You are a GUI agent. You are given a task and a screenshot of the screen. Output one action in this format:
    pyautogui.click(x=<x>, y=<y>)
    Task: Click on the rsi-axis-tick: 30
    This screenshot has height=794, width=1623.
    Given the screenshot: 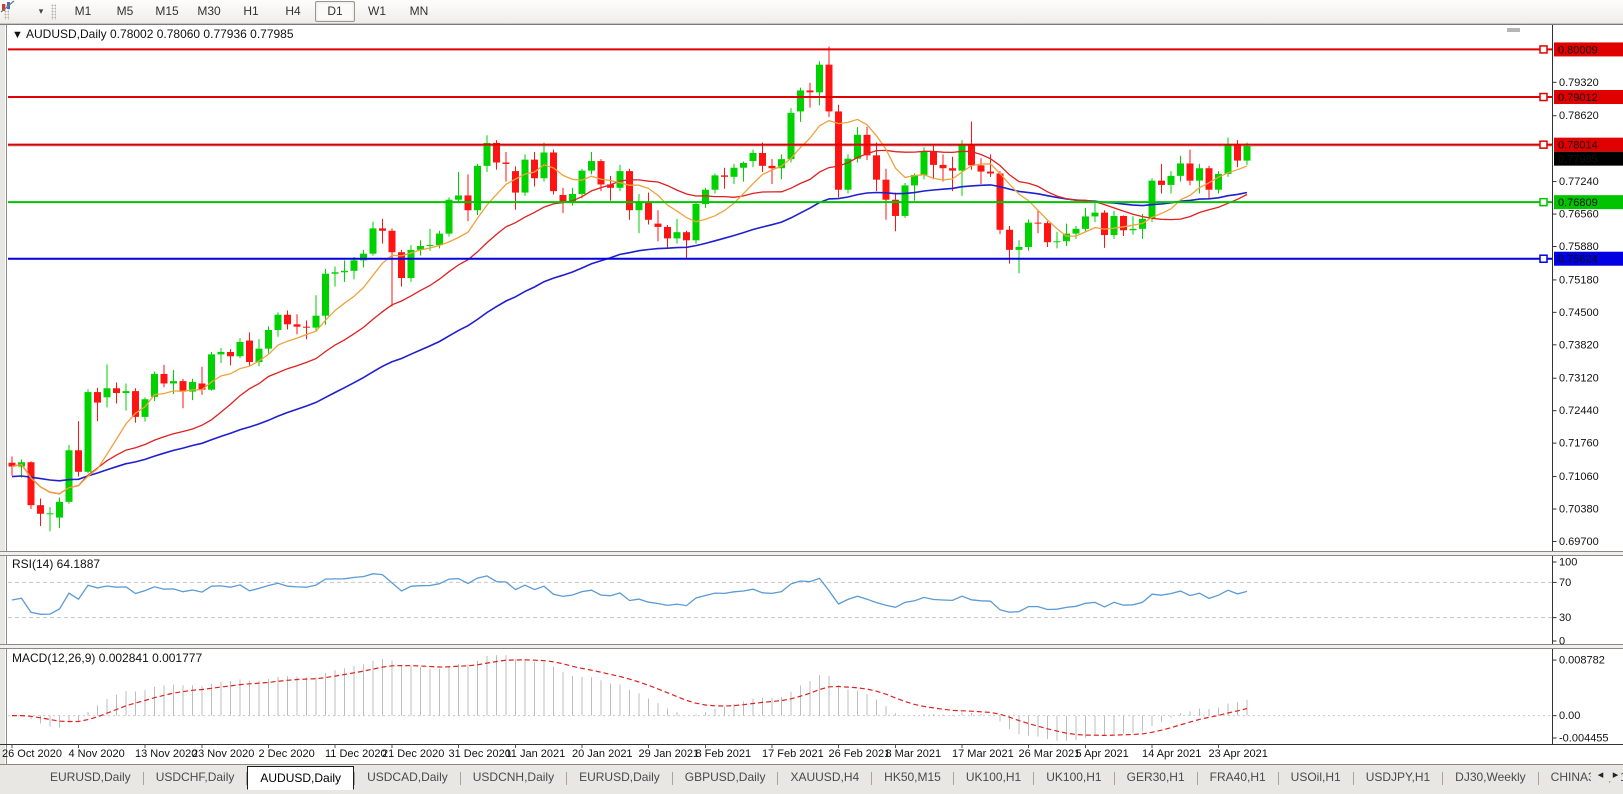 What is the action you would take?
    pyautogui.click(x=1565, y=618)
    